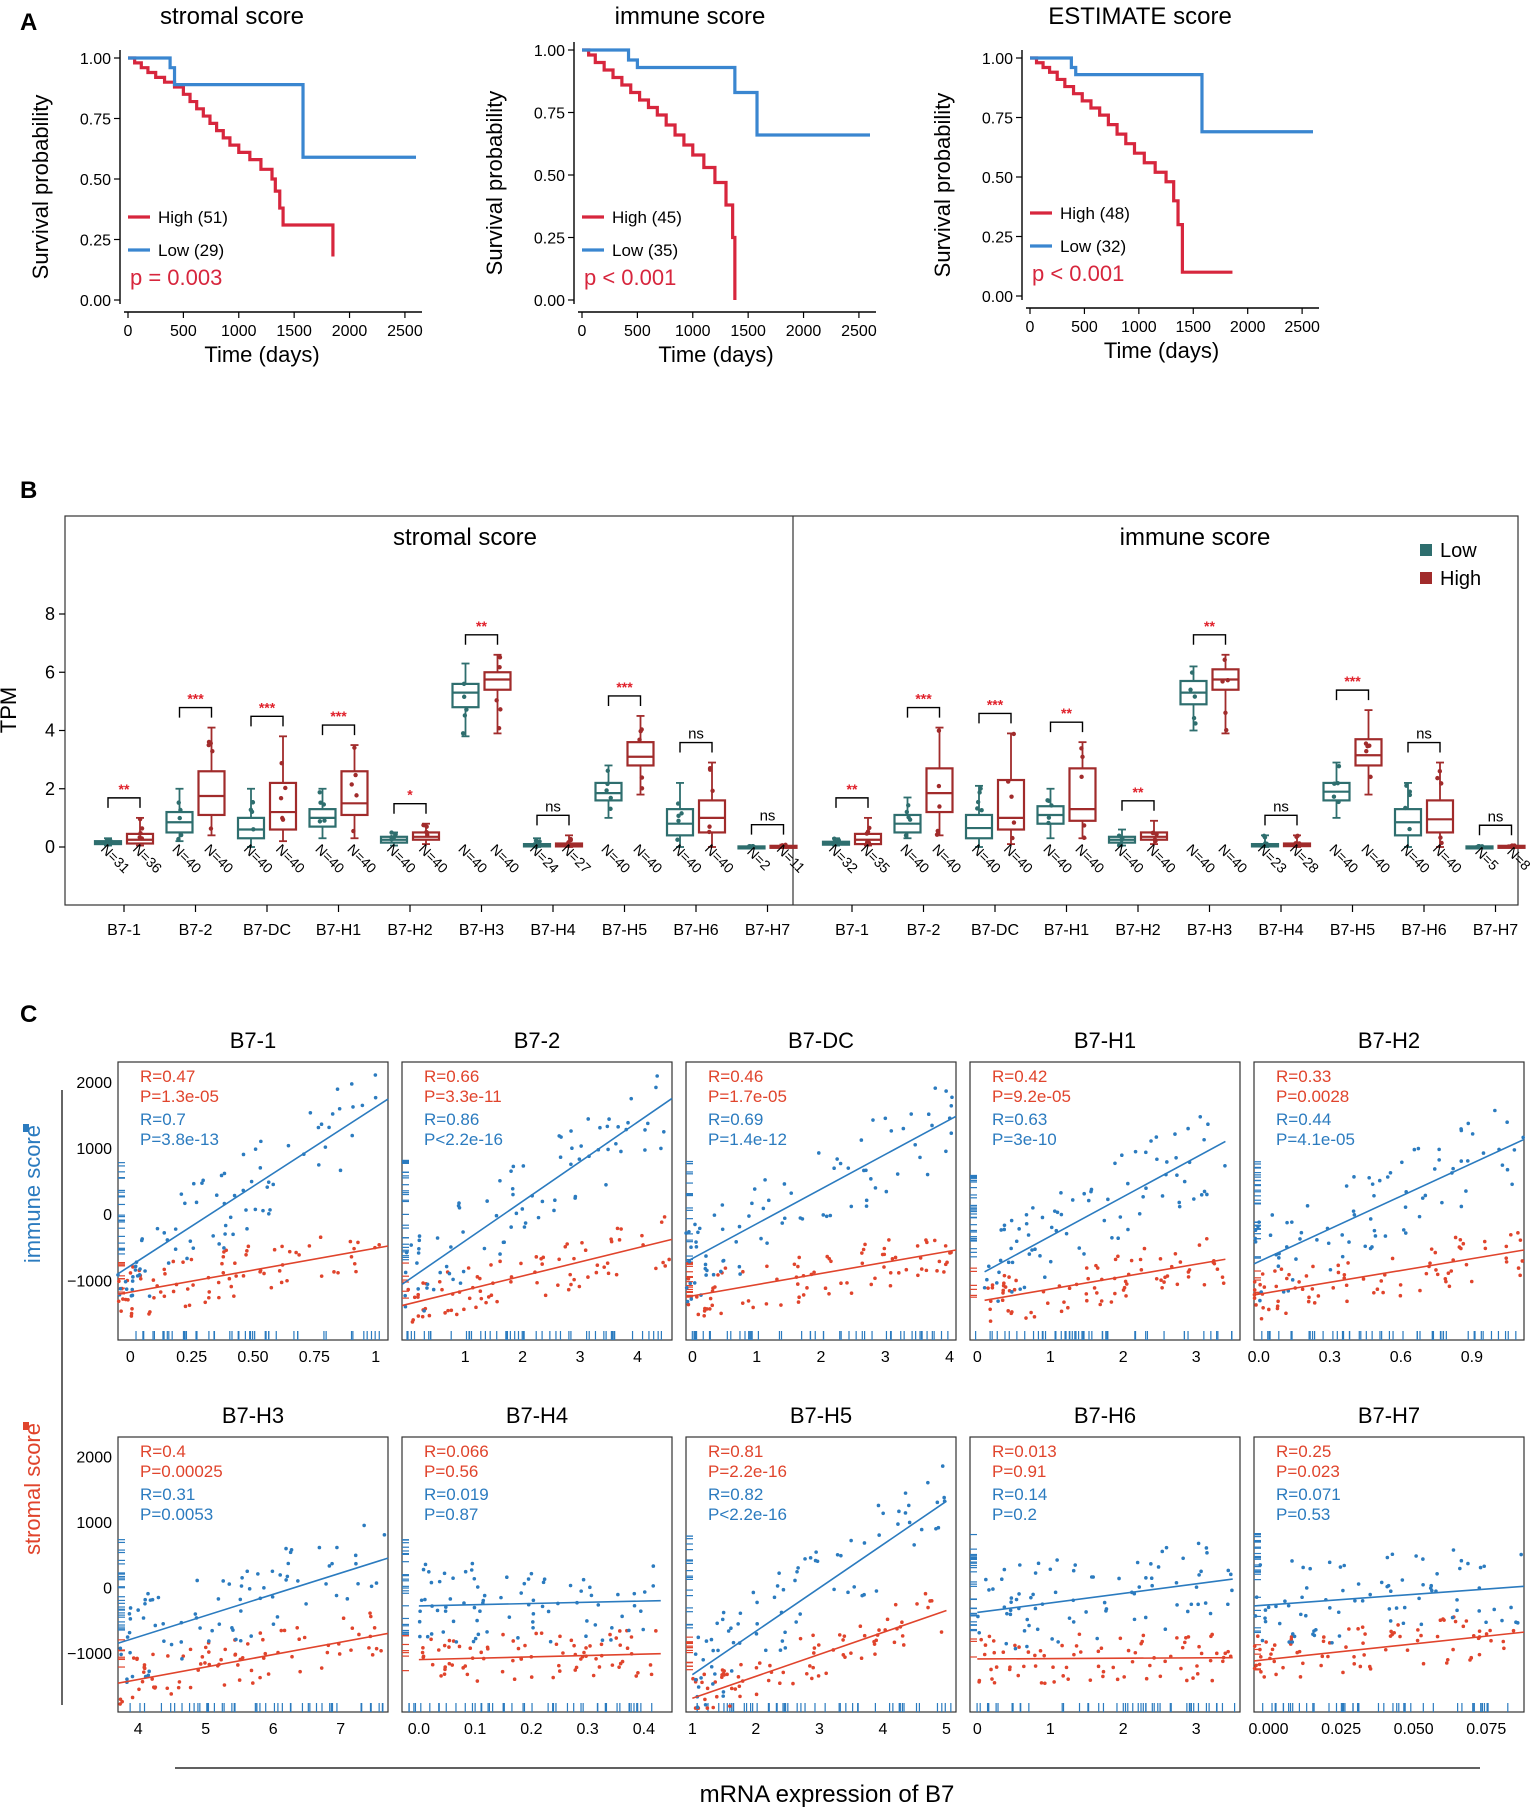 This screenshot has height=1813, width=1535. What do you see at coordinates (409, 930) in the screenshot?
I see `group-label: B7-H2` at bounding box center [409, 930].